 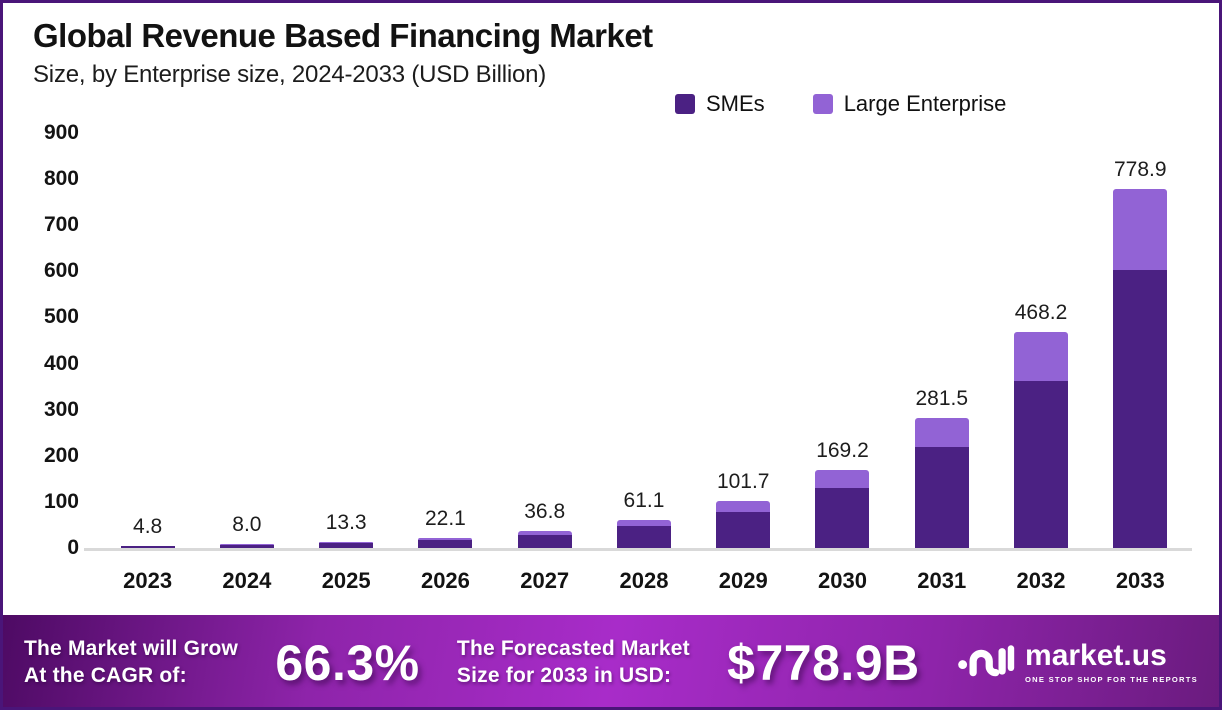 What do you see at coordinates (147, 363) in the screenshot?
I see `bar-column: 4.8 2023` at bounding box center [147, 363].